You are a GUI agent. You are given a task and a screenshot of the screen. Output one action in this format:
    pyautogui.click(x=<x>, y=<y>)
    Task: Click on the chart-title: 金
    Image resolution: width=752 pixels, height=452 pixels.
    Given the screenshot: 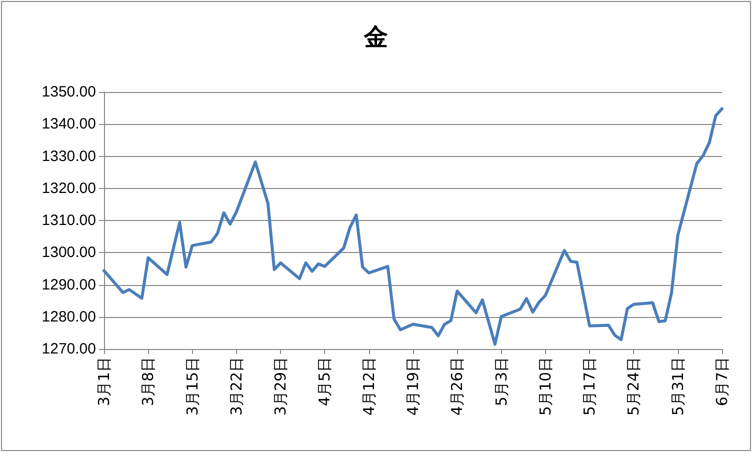 What is the action you would take?
    pyautogui.click(x=375, y=37)
    